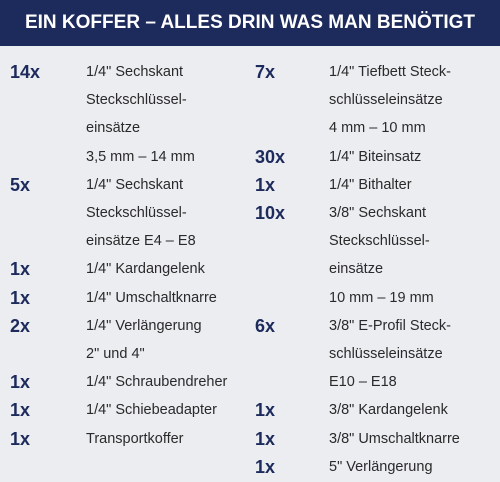  What do you see at coordinates (145, 269) in the screenshot?
I see `item-text: 1/4" Kardangelenk` at bounding box center [145, 269].